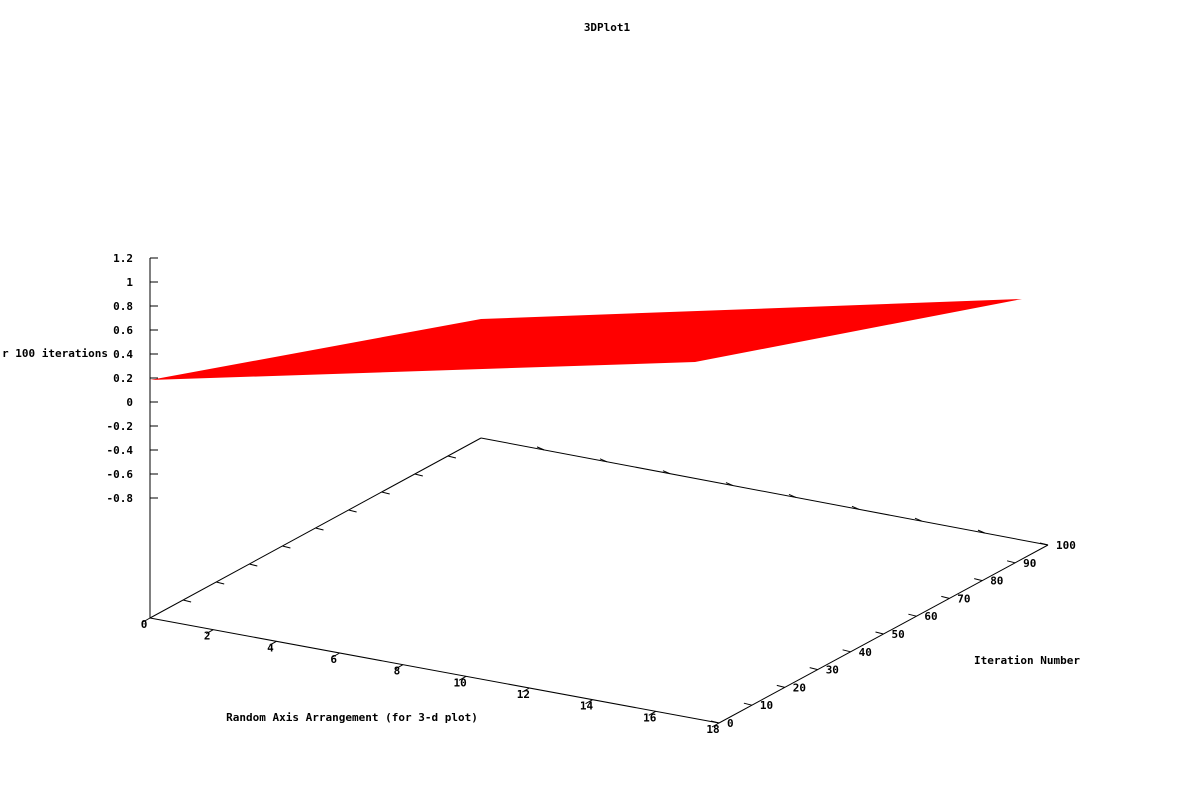  What do you see at coordinates (434, 670) in the screenshot?
I see `x-axis-line` at bounding box center [434, 670].